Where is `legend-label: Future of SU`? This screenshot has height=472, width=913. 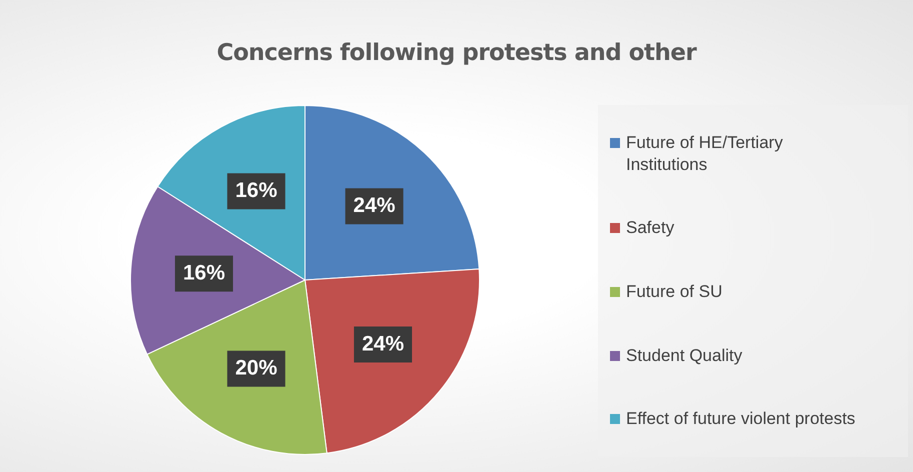
legend-label: Future of SU is located at coordinates (674, 291).